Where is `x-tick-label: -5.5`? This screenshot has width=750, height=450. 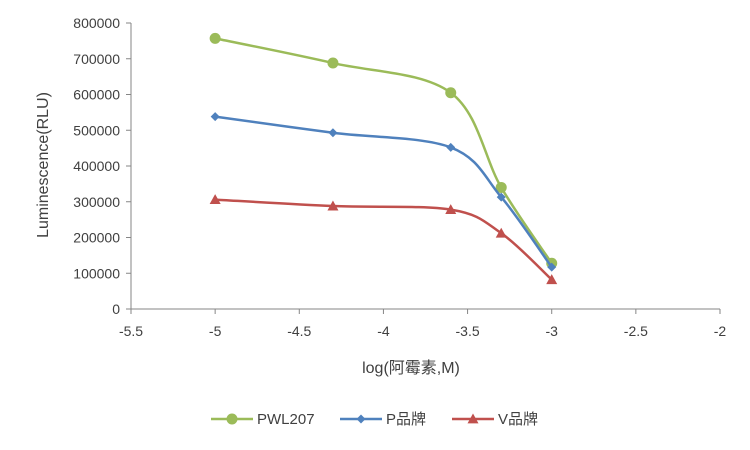
x-tick-label: -5.5 is located at coordinates (131, 331).